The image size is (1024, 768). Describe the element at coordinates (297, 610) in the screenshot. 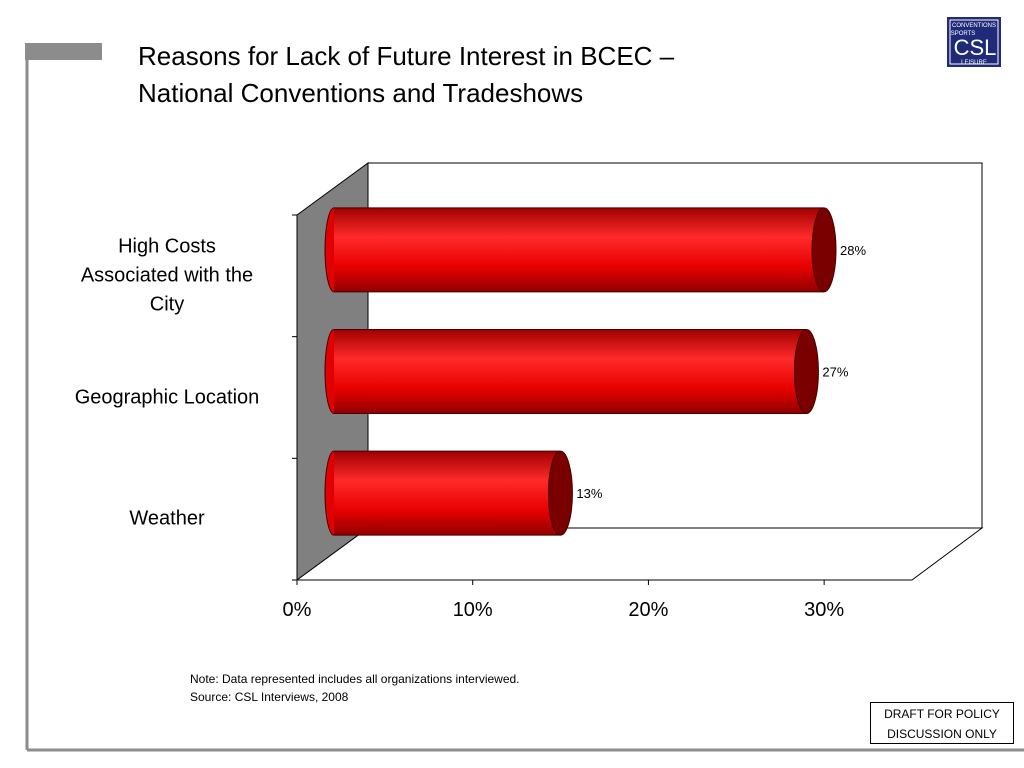

I see `x-tick-label: 0%` at that location.